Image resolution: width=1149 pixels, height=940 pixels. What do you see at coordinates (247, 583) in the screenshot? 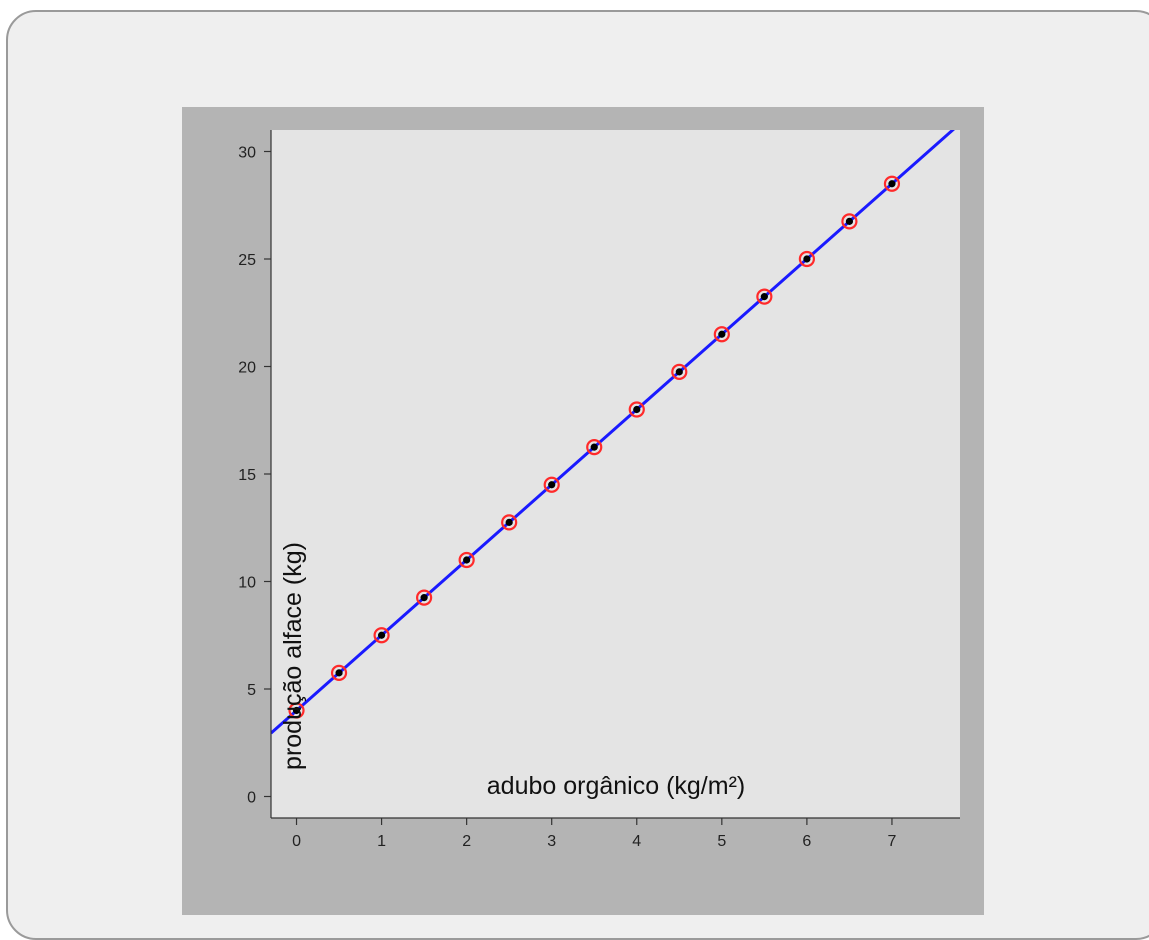
I see `y-tick-label: 10` at bounding box center [247, 583].